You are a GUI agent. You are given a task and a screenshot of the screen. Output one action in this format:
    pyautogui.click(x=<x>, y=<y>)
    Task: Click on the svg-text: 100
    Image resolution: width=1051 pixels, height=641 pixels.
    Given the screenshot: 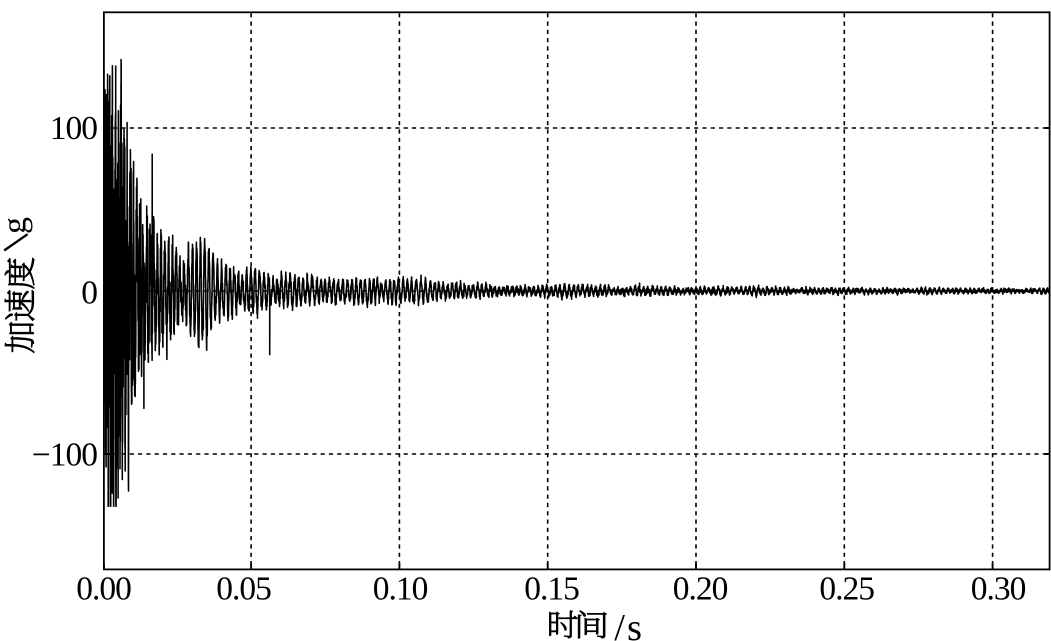 What is the action you would take?
    pyautogui.click(x=74, y=128)
    